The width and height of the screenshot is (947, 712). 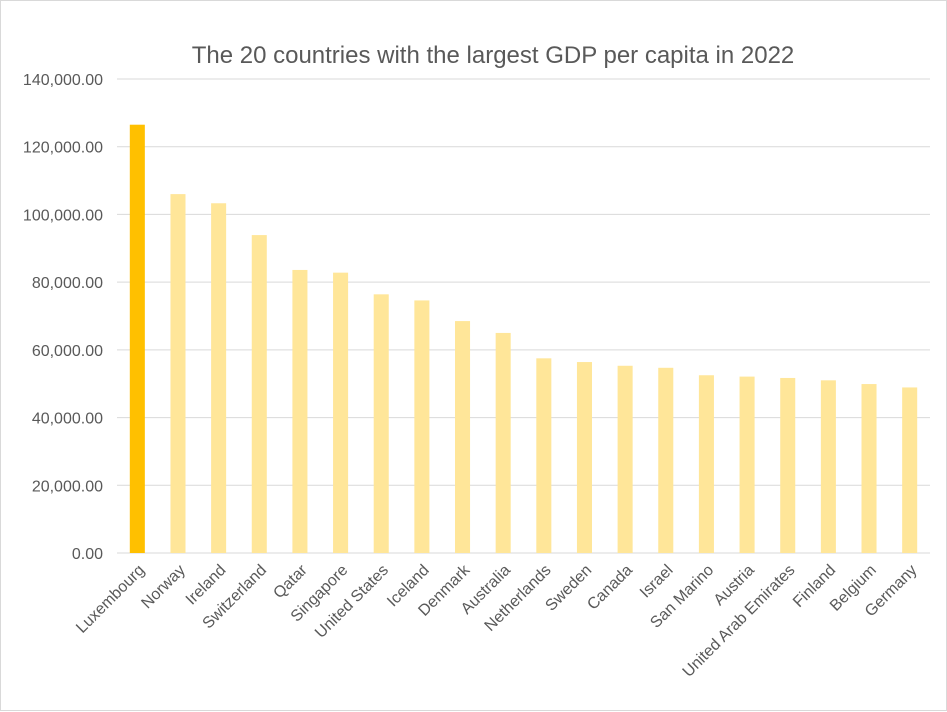 What do you see at coordinates (67, 283) in the screenshot?
I see `y-tick-label: 80,000.00` at bounding box center [67, 283].